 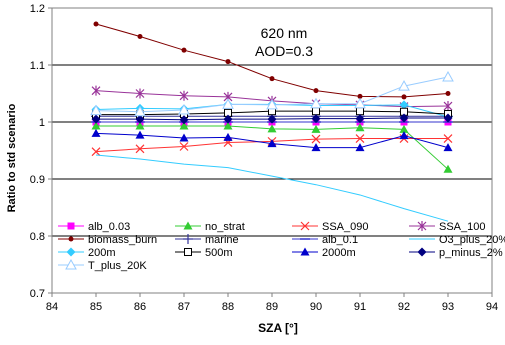 I want to click on legend-item: alb_0.1, so click(x=325, y=240).